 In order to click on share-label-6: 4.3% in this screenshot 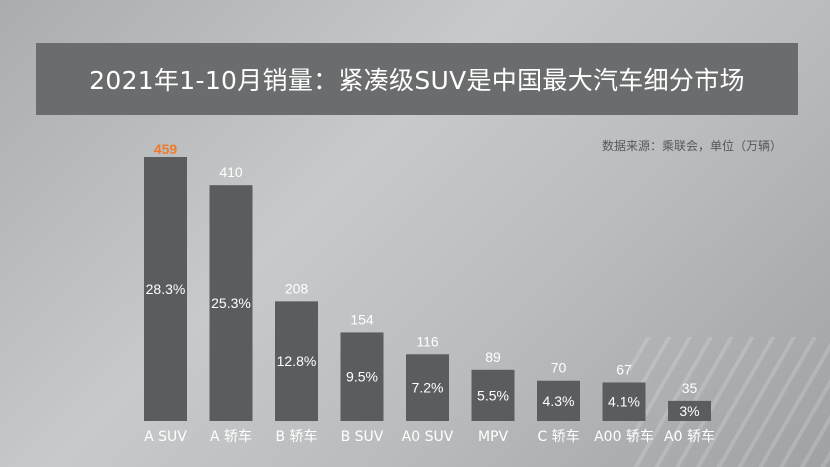, I will do `click(559, 401)`.